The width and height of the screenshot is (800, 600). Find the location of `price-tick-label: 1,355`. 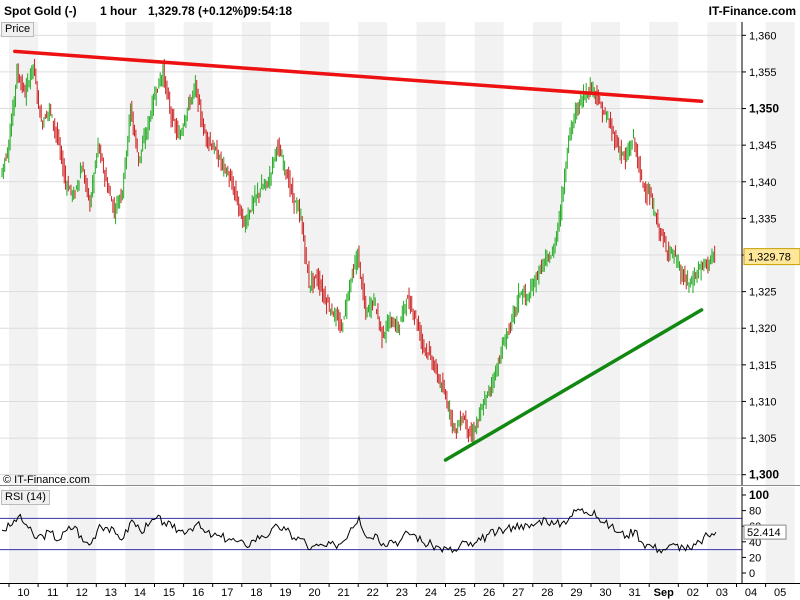

price-tick-label: 1,355 is located at coordinates (763, 73).